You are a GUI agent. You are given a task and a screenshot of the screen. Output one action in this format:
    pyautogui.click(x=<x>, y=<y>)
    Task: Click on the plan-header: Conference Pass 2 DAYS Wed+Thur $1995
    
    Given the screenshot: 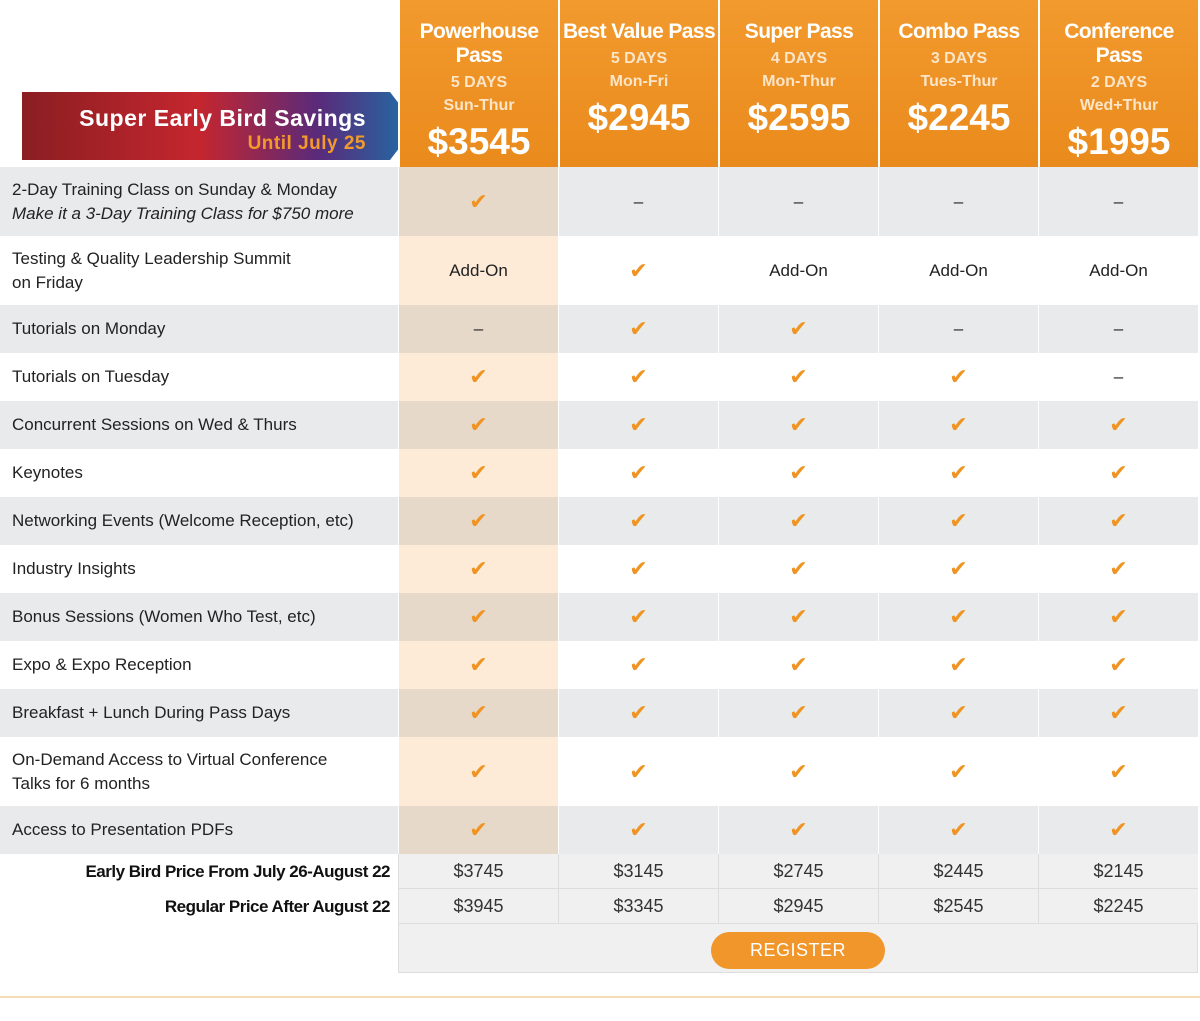 What is the action you would take?
    pyautogui.click(x=1118, y=83)
    